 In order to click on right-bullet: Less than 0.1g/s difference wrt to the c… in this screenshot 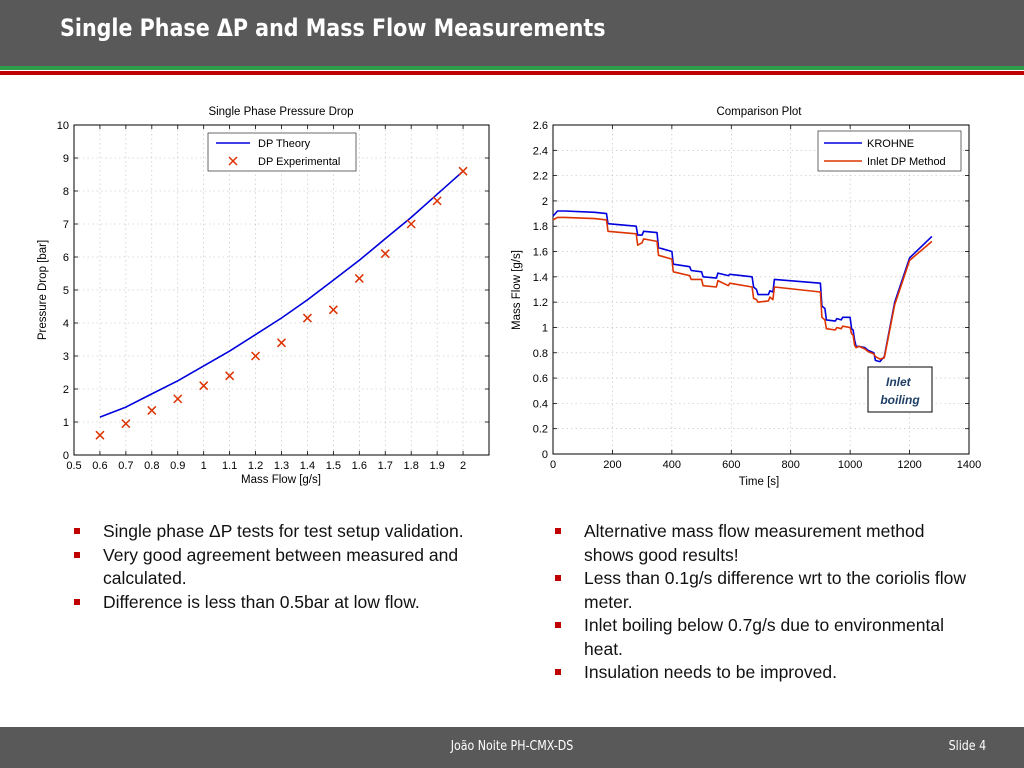, I will do `click(763, 590)`.